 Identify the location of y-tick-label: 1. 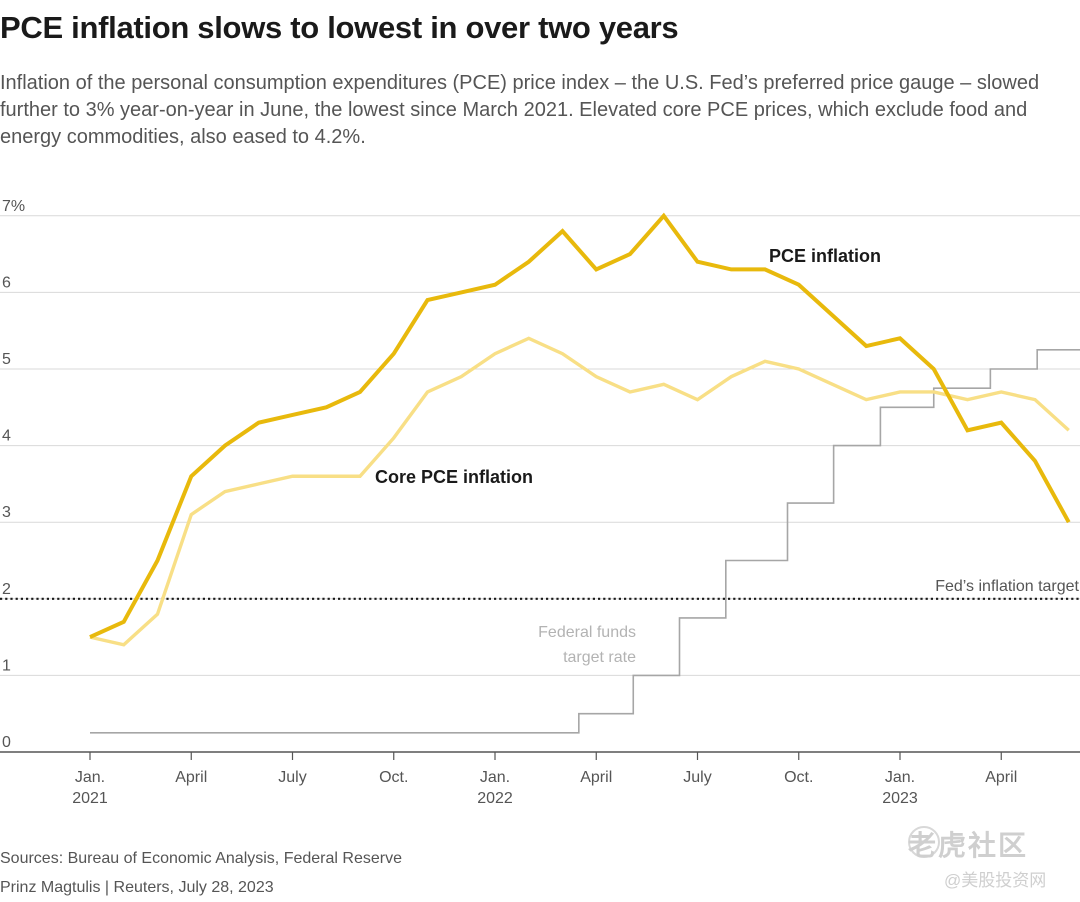
(6, 665).